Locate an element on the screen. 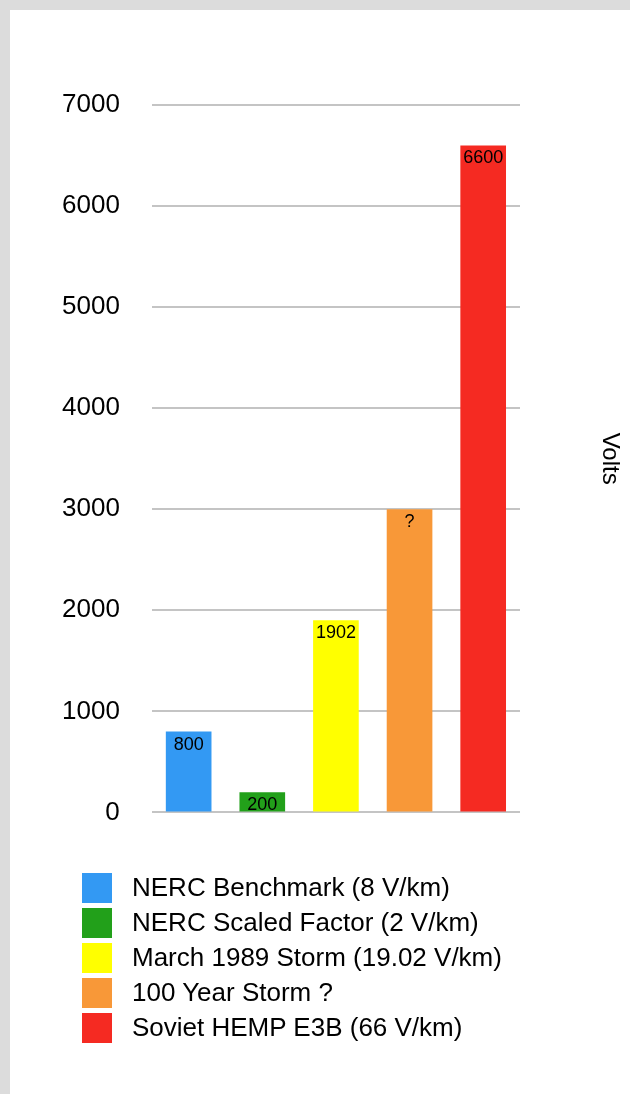 The width and height of the screenshot is (630, 1094). data-label: 200 is located at coordinates (262, 804).